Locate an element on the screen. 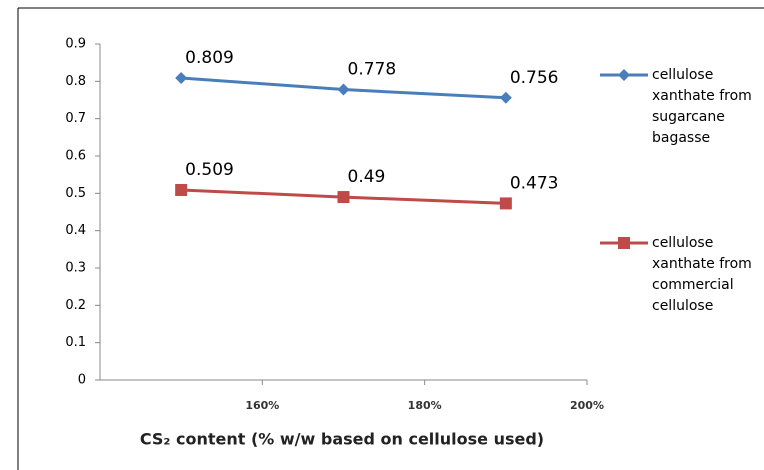 The height and width of the screenshot is (470, 764). data-label: 0.778 is located at coordinates (372, 70).